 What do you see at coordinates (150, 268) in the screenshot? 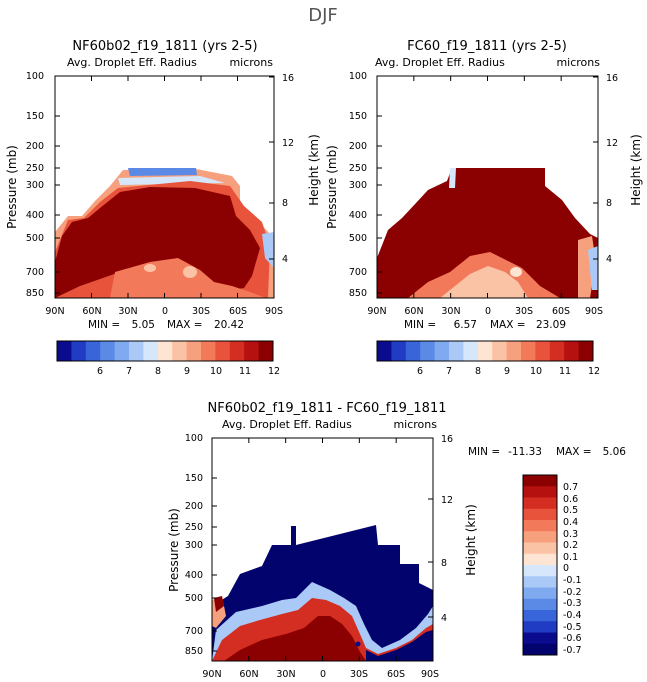
I see `field-warm-spot-b` at bounding box center [150, 268].